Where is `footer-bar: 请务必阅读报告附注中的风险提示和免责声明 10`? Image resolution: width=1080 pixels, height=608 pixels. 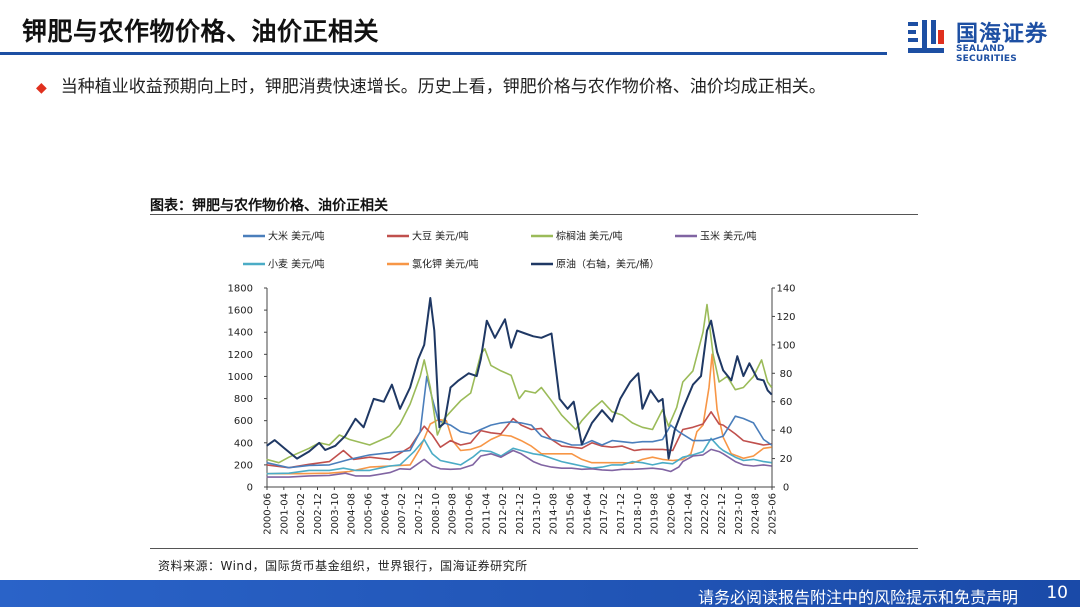
footer-bar: 请务必阅读报告附注中的风险提示和免责声明 10 is located at coordinates (540, 593).